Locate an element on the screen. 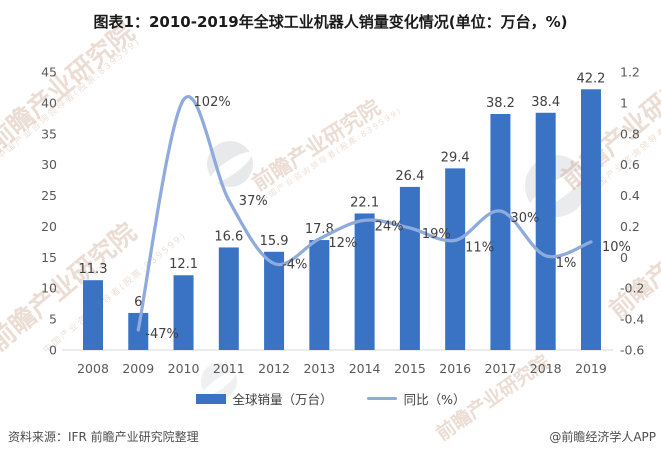  legend-label-sales: 全球销量（万台） is located at coordinates (282, 399).